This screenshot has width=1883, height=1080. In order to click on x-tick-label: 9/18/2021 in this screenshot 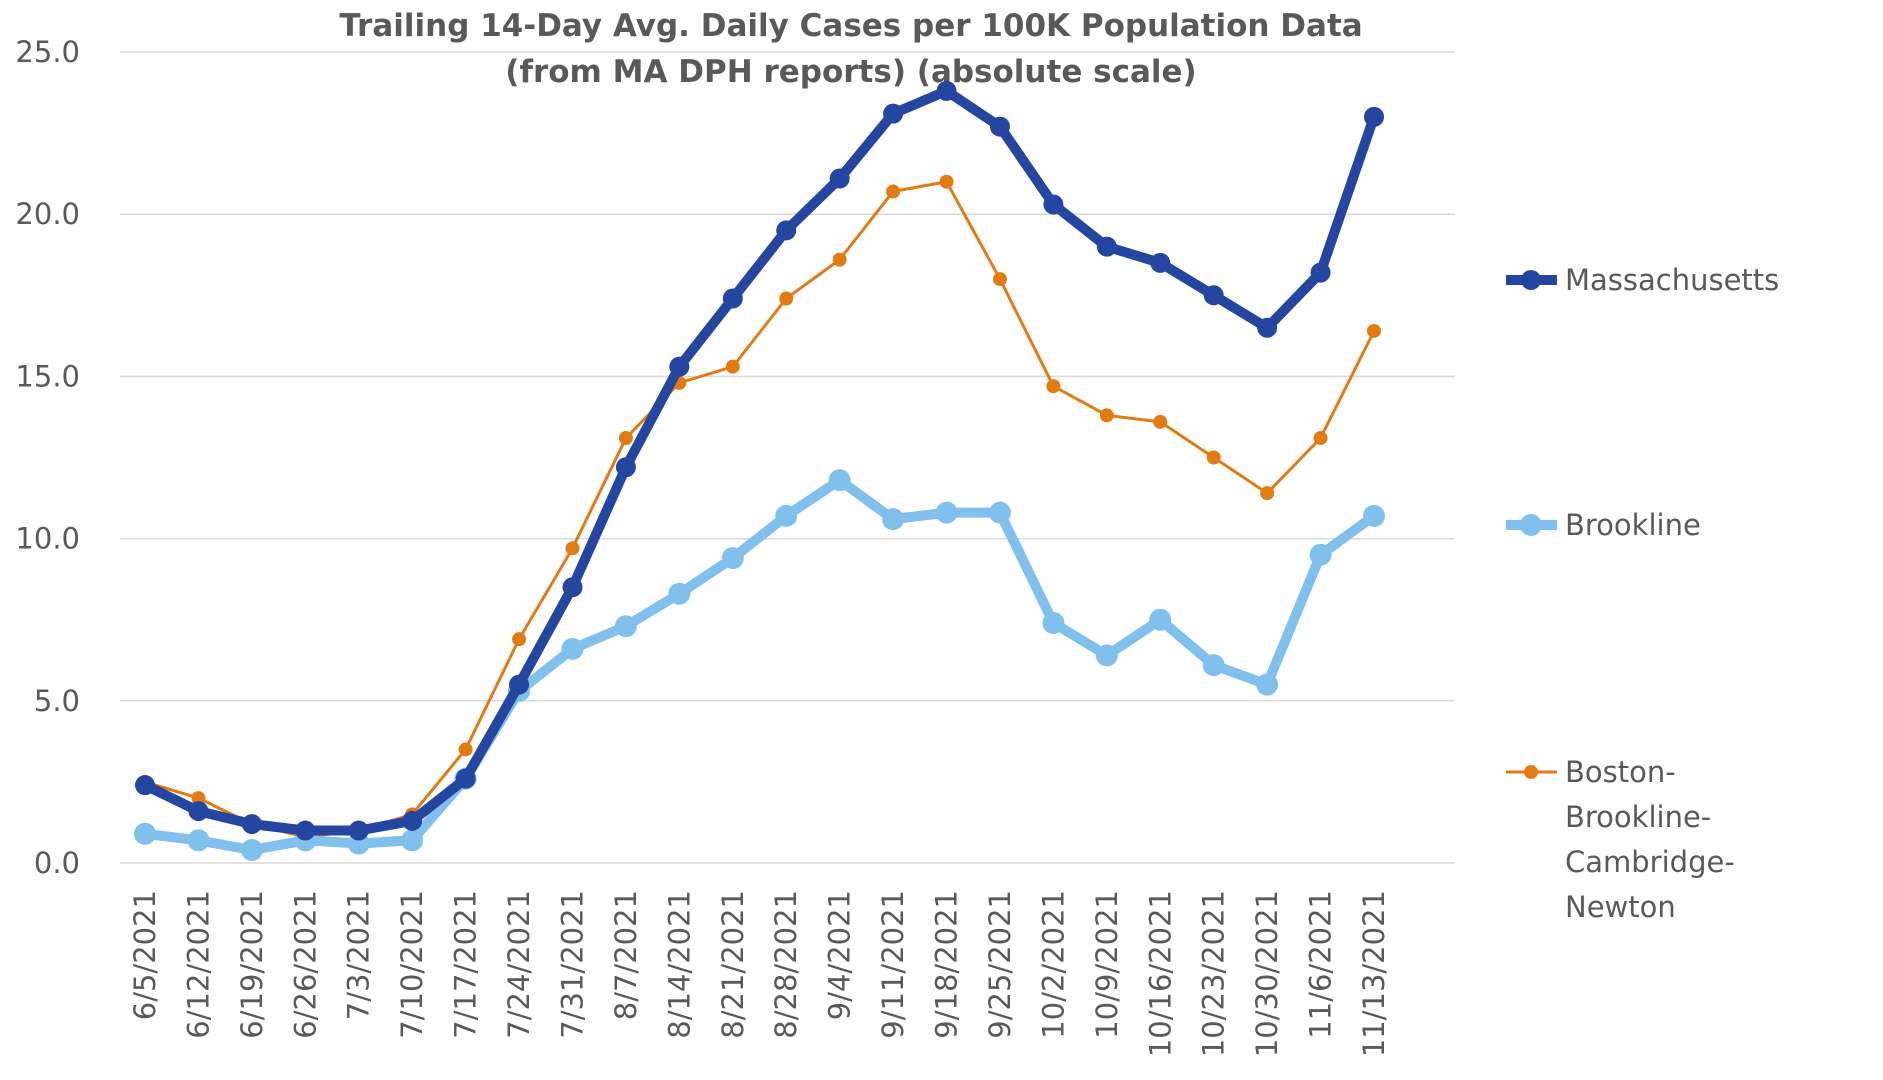, I will do `click(947, 964)`.